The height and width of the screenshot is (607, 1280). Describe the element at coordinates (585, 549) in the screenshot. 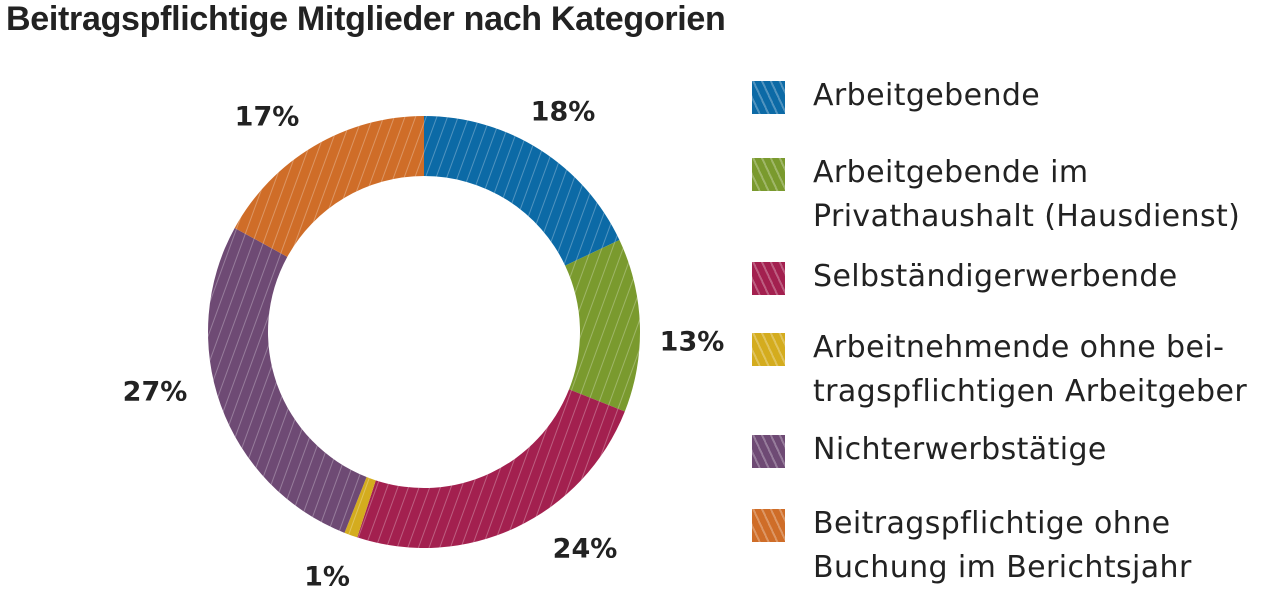

I see `slice-value-label: 24%` at that location.